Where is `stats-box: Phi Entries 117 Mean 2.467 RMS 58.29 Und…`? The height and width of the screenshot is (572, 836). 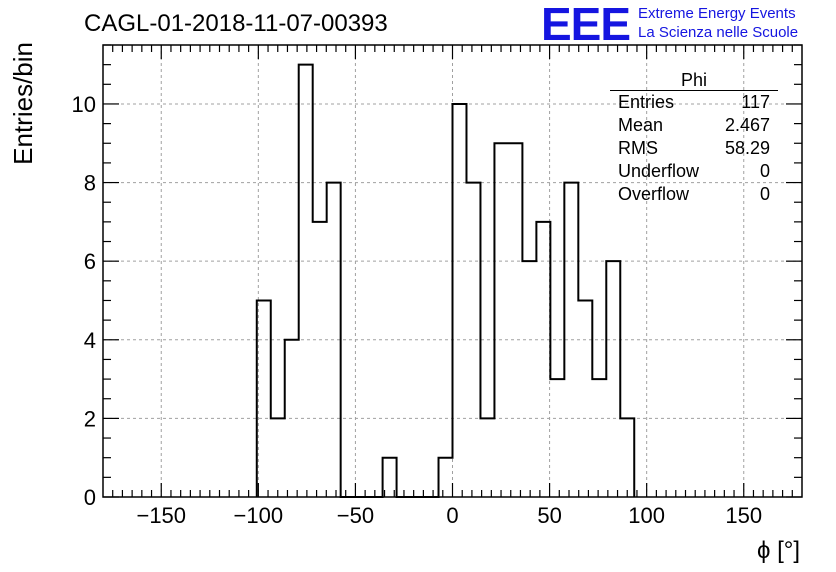
stats-box: Phi Entries 117 Mean 2.467 RMS 58.29 Und… is located at coordinates (694, 138).